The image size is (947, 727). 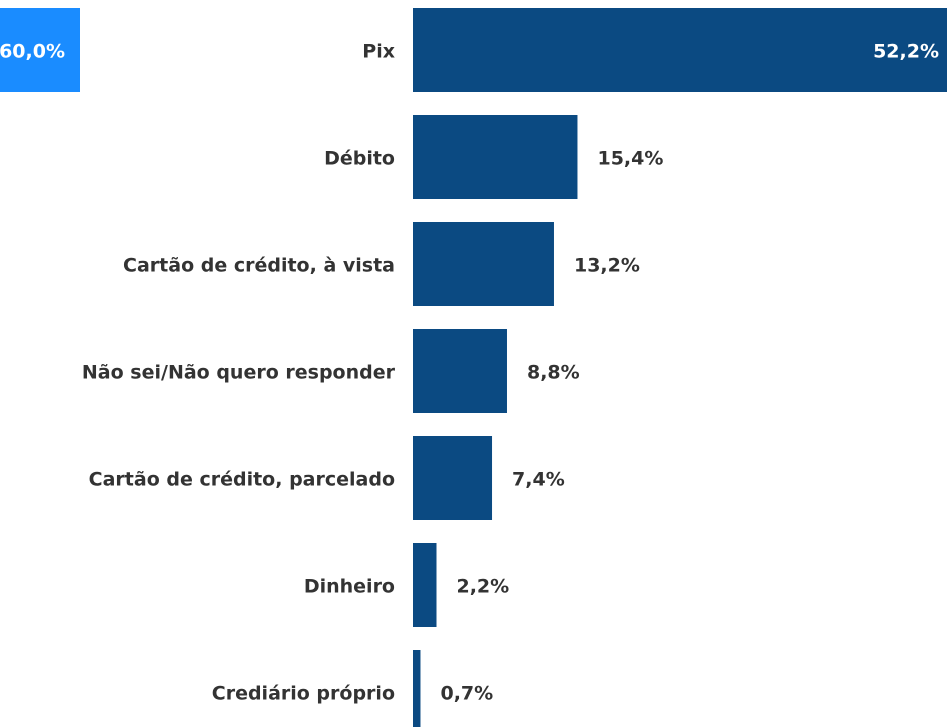 I want to click on value-label: 8,8%, so click(x=553, y=373).